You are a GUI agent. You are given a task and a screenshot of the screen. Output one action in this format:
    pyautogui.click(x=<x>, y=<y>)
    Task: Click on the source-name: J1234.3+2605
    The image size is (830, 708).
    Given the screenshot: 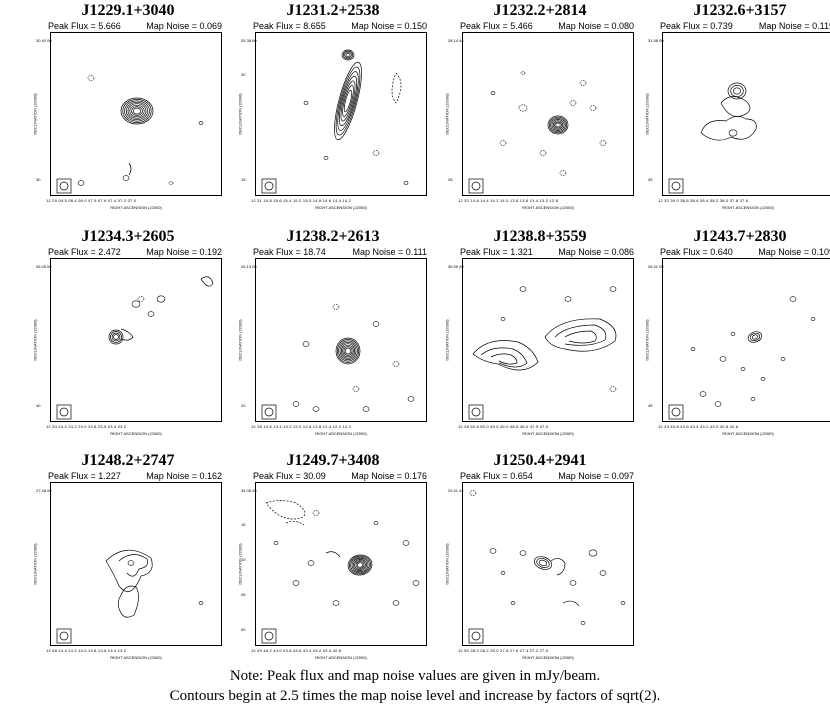 What is the action you would take?
    pyautogui.click(x=128, y=236)
    